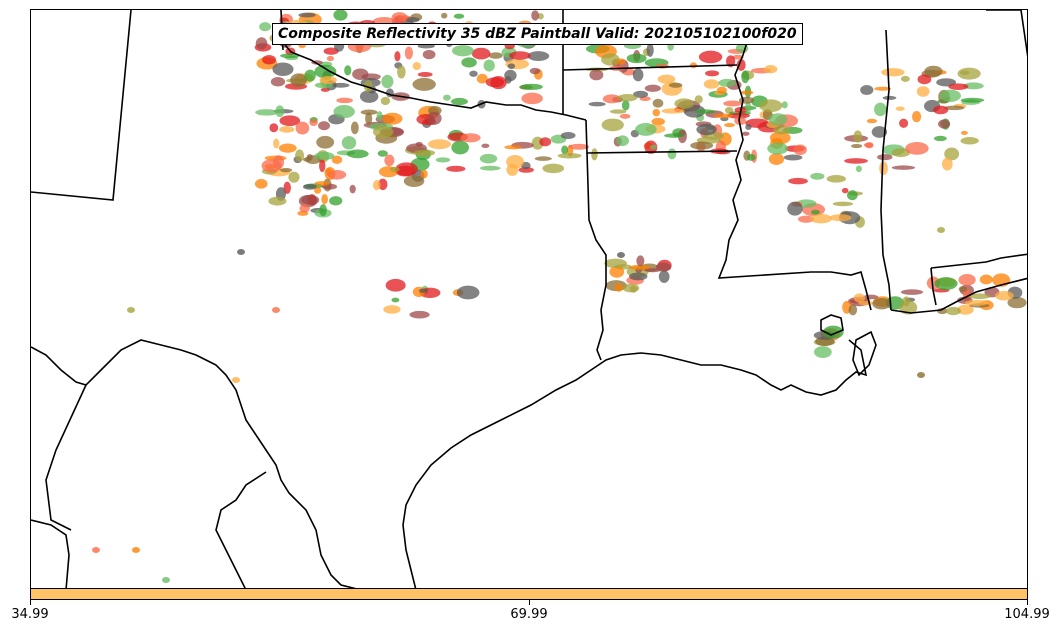 The height and width of the screenshot is (633, 1062). What do you see at coordinates (529, 614) in the screenshot?
I see `colorbar-tick-label-mid: 69.99` at bounding box center [529, 614].